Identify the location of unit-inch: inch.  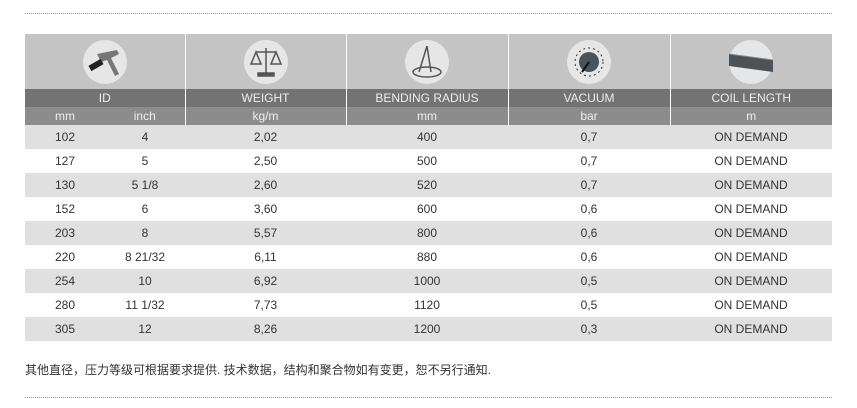
(145, 116).